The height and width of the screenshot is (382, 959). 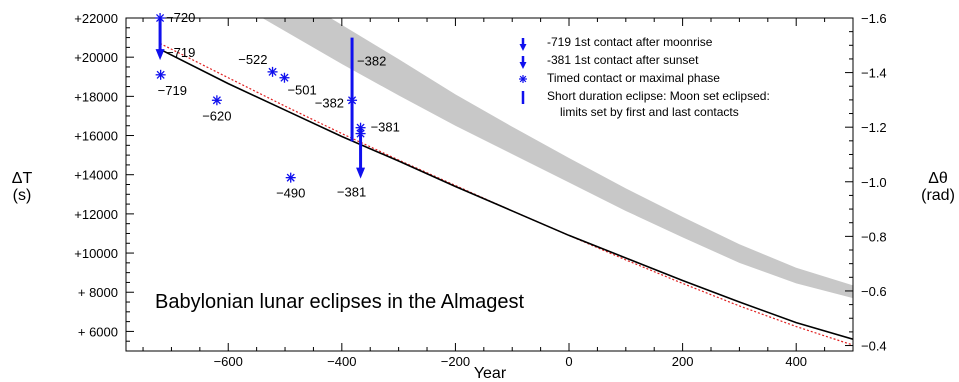 I want to click on legend-star, so click(x=523, y=79).